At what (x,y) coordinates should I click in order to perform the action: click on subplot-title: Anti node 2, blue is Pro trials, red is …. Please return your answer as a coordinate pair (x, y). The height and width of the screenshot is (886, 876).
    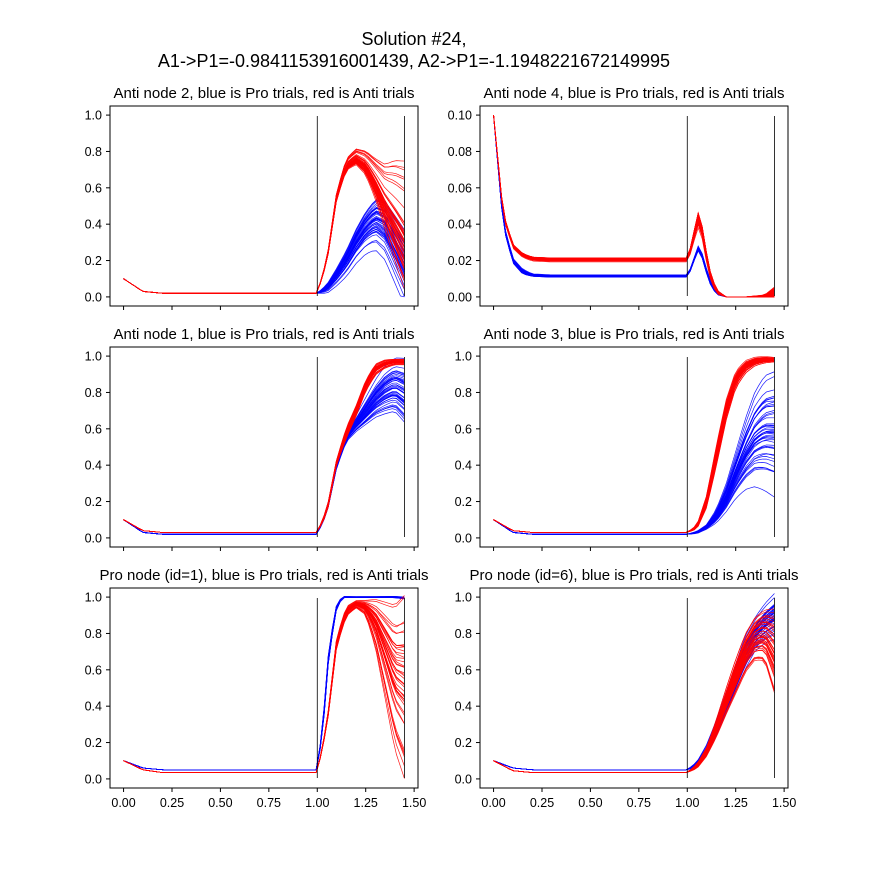
    Looking at the image, I should click on (264, 93).